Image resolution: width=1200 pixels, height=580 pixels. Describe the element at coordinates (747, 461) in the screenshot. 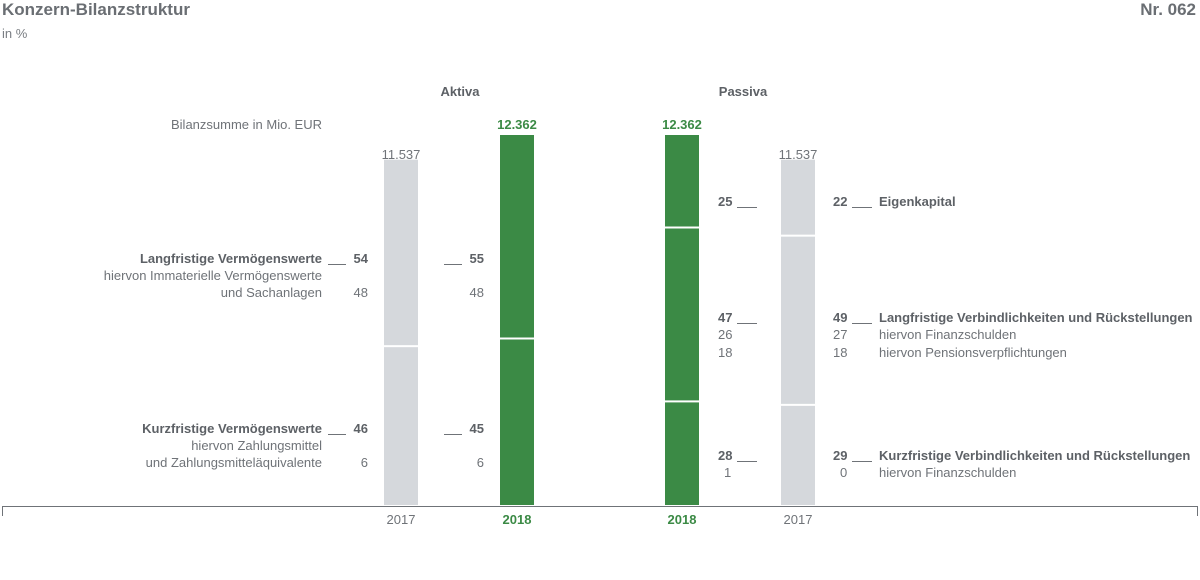

I see `passiva-short-term-leader-2018` at that location.